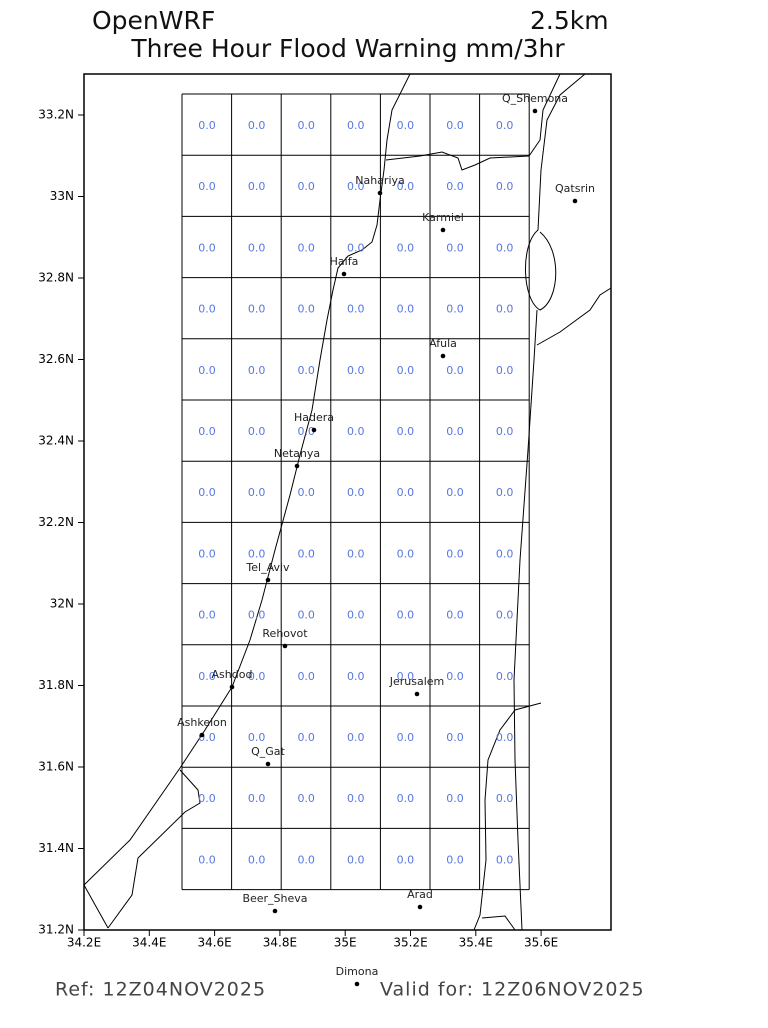 The height and width of the screenshot is (1028, 768). Describe the element at coordinates (62, 604) in the screenshot. I see `y-tick-label: 32N` at that location.